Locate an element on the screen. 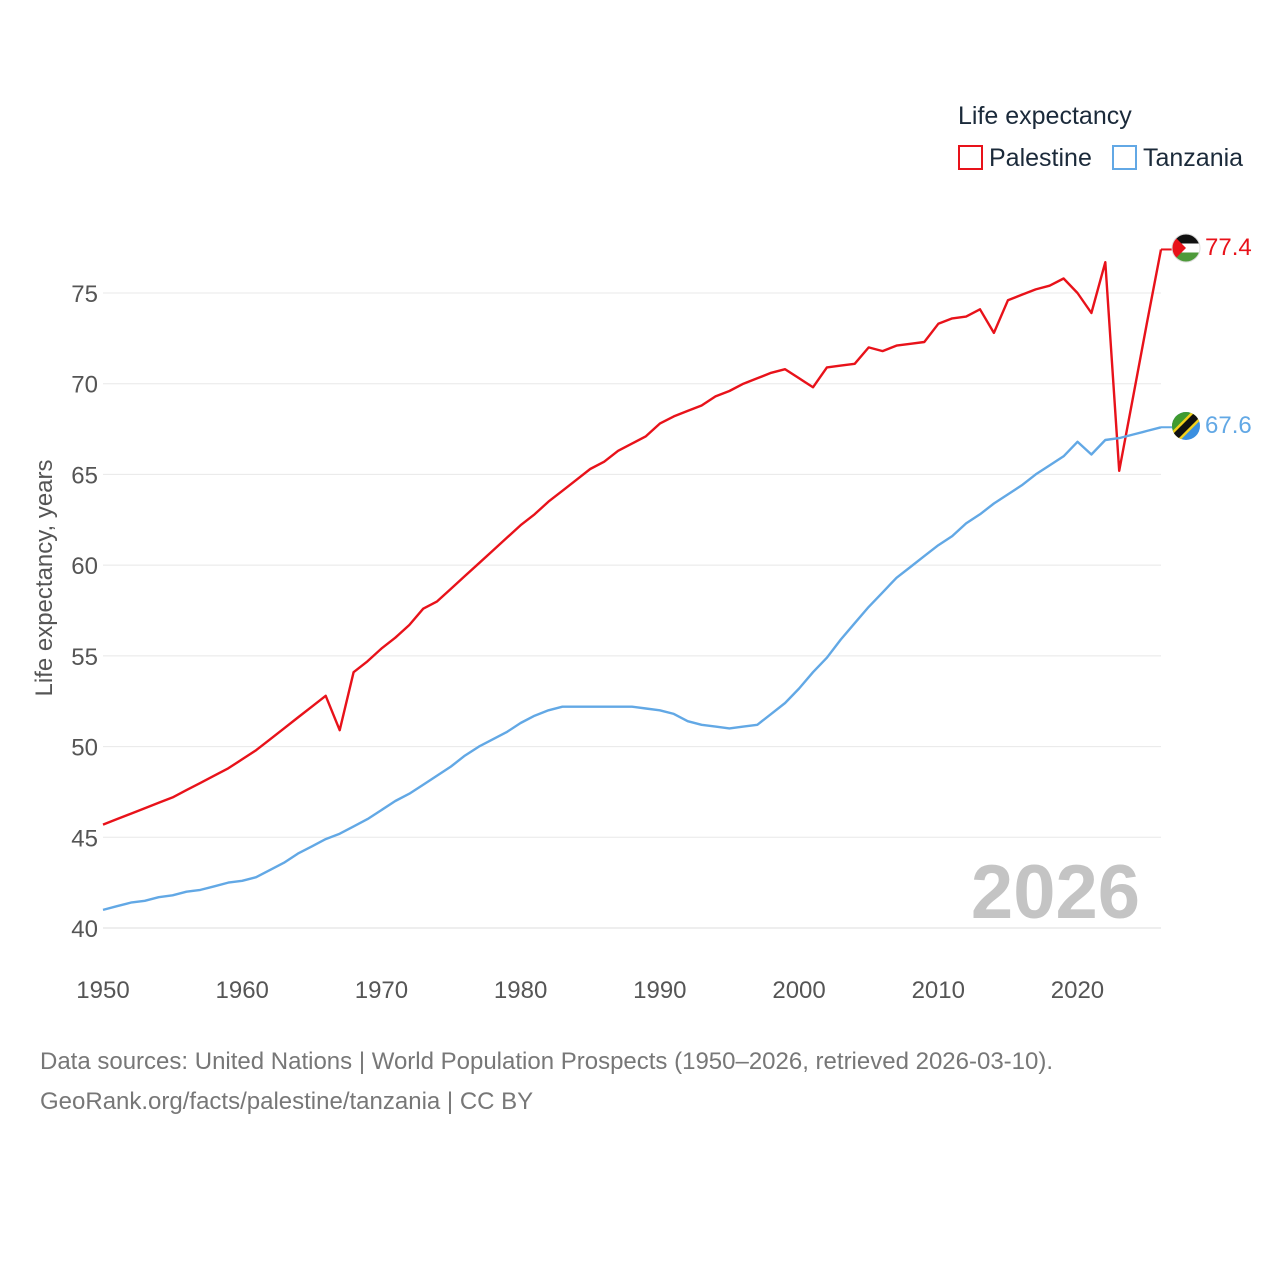 This screenshot has width=1280, height=1280. x-tick-label: 1990 is located at coordinates (659, 990).